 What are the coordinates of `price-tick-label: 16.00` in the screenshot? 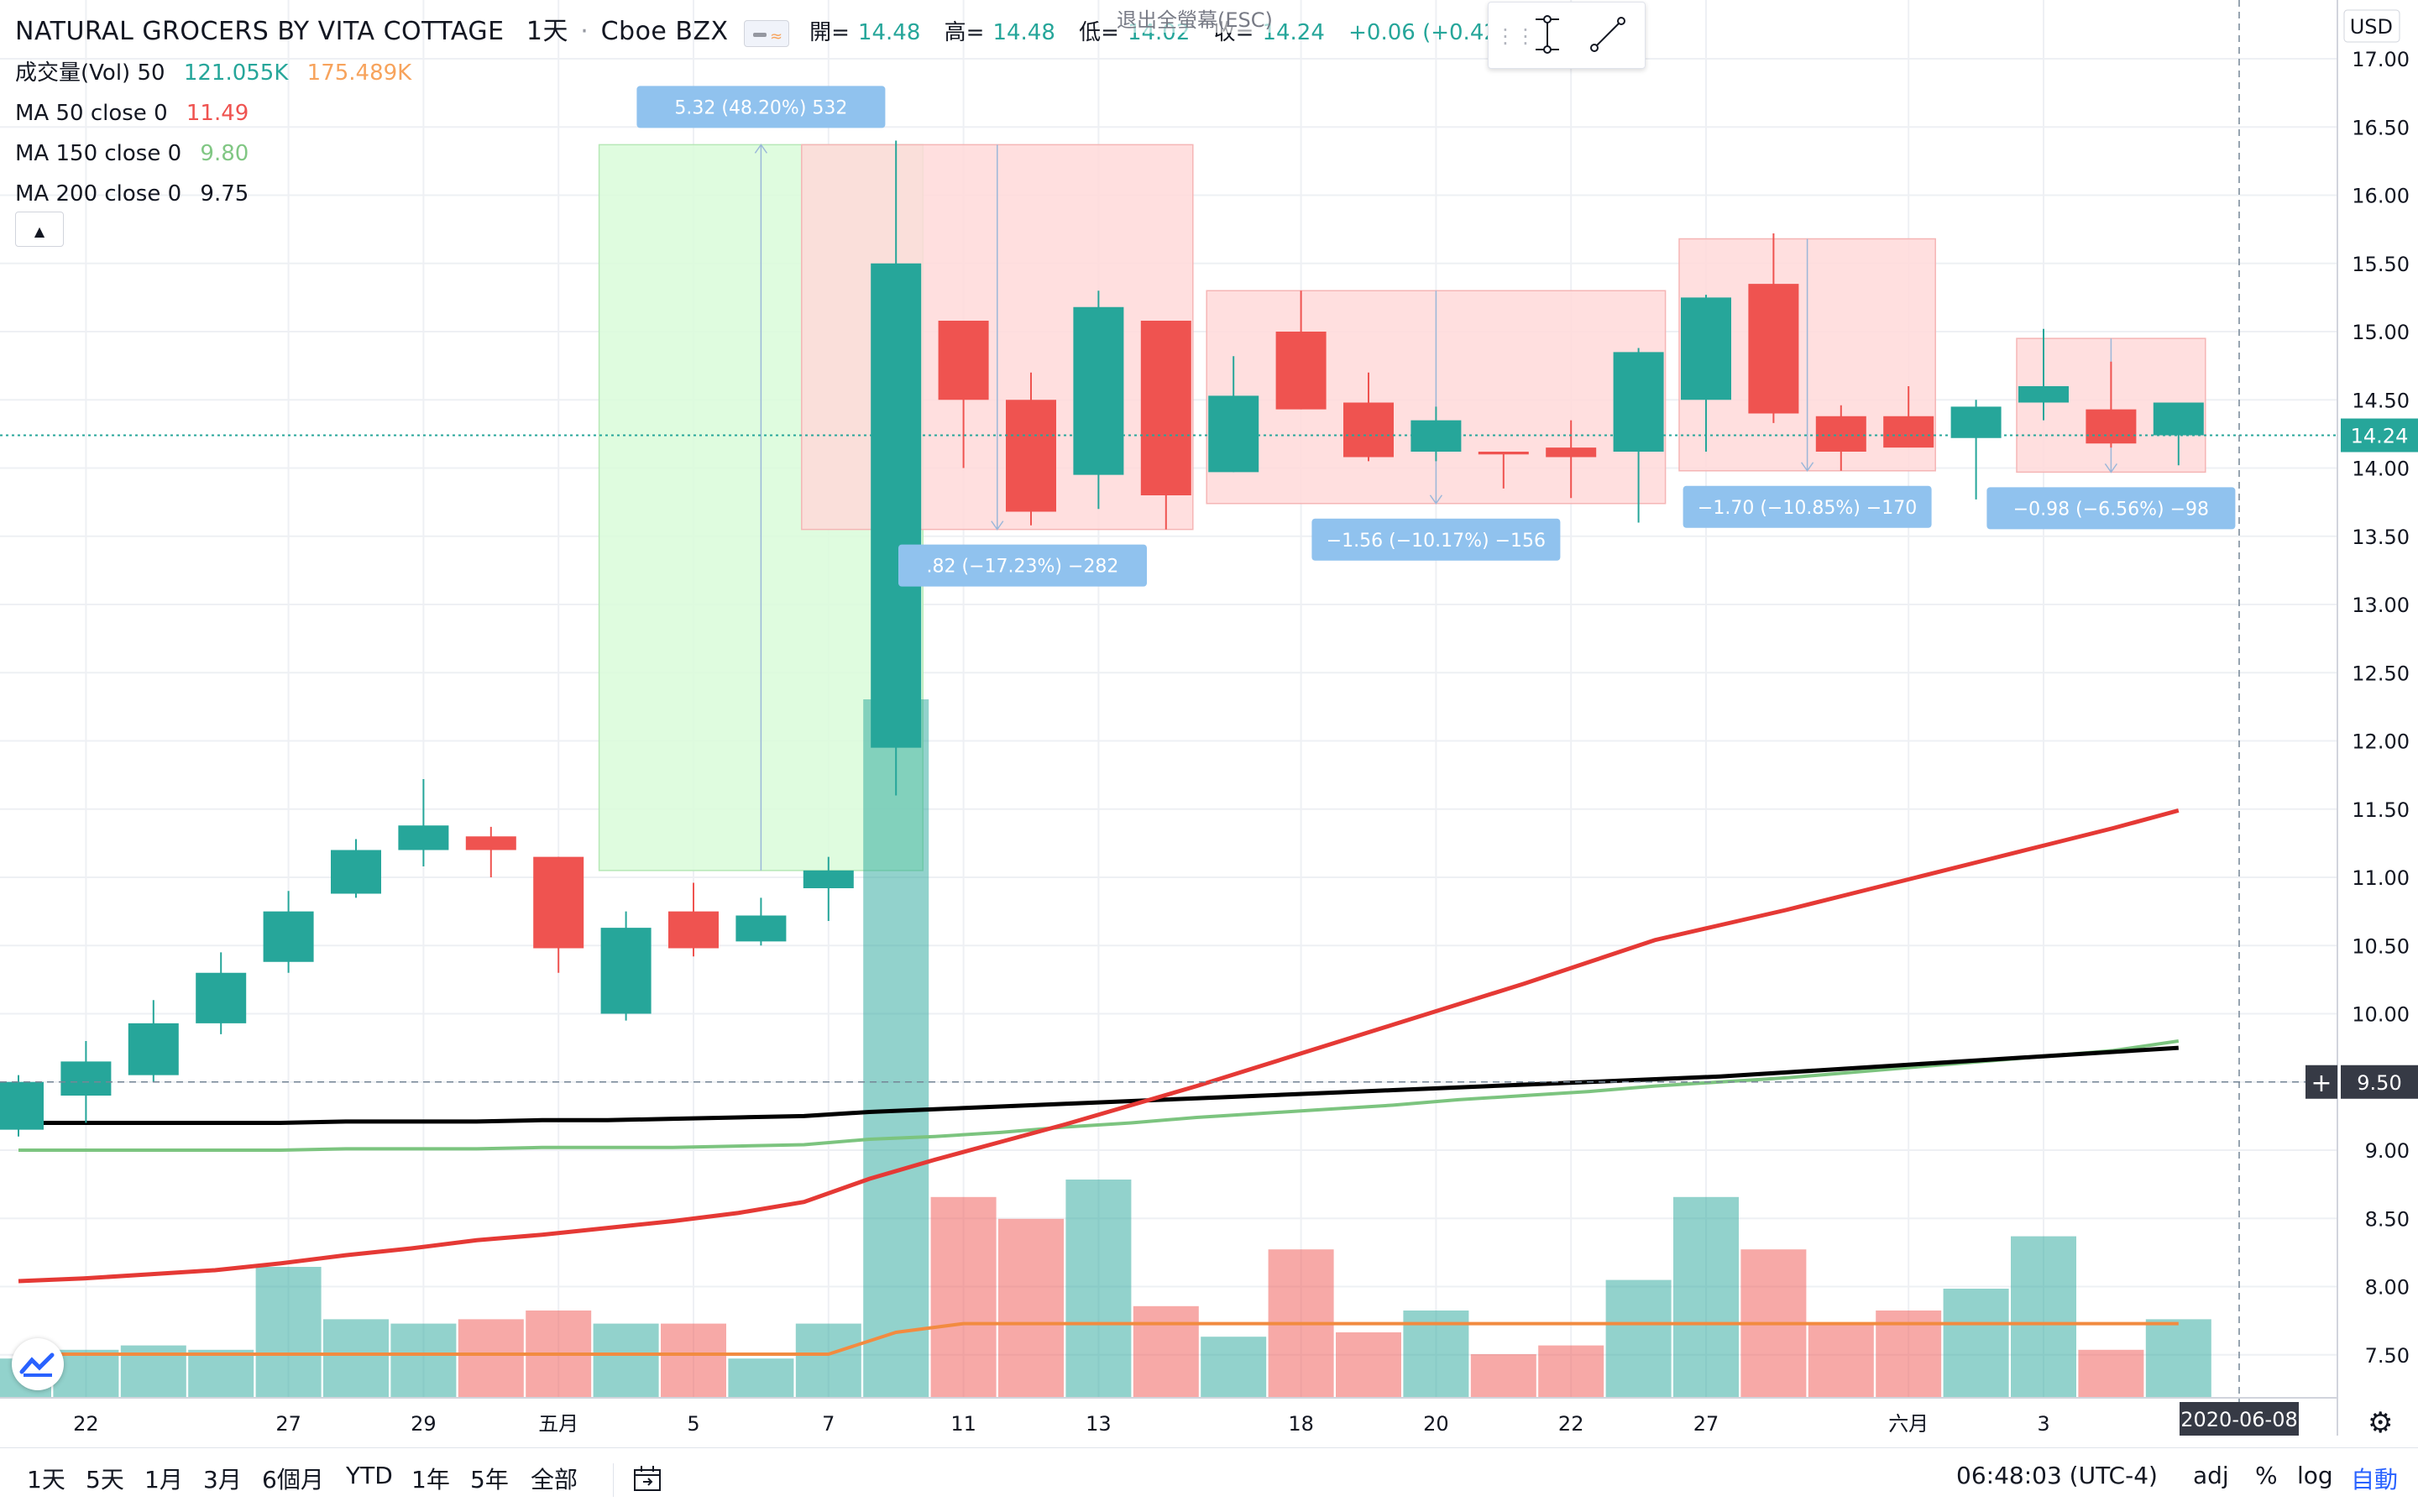 It's located at (2381, 196).